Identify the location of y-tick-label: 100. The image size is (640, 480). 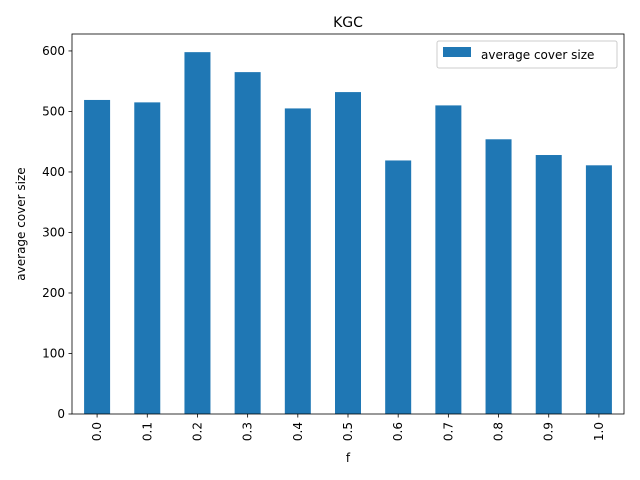
(53, 353).